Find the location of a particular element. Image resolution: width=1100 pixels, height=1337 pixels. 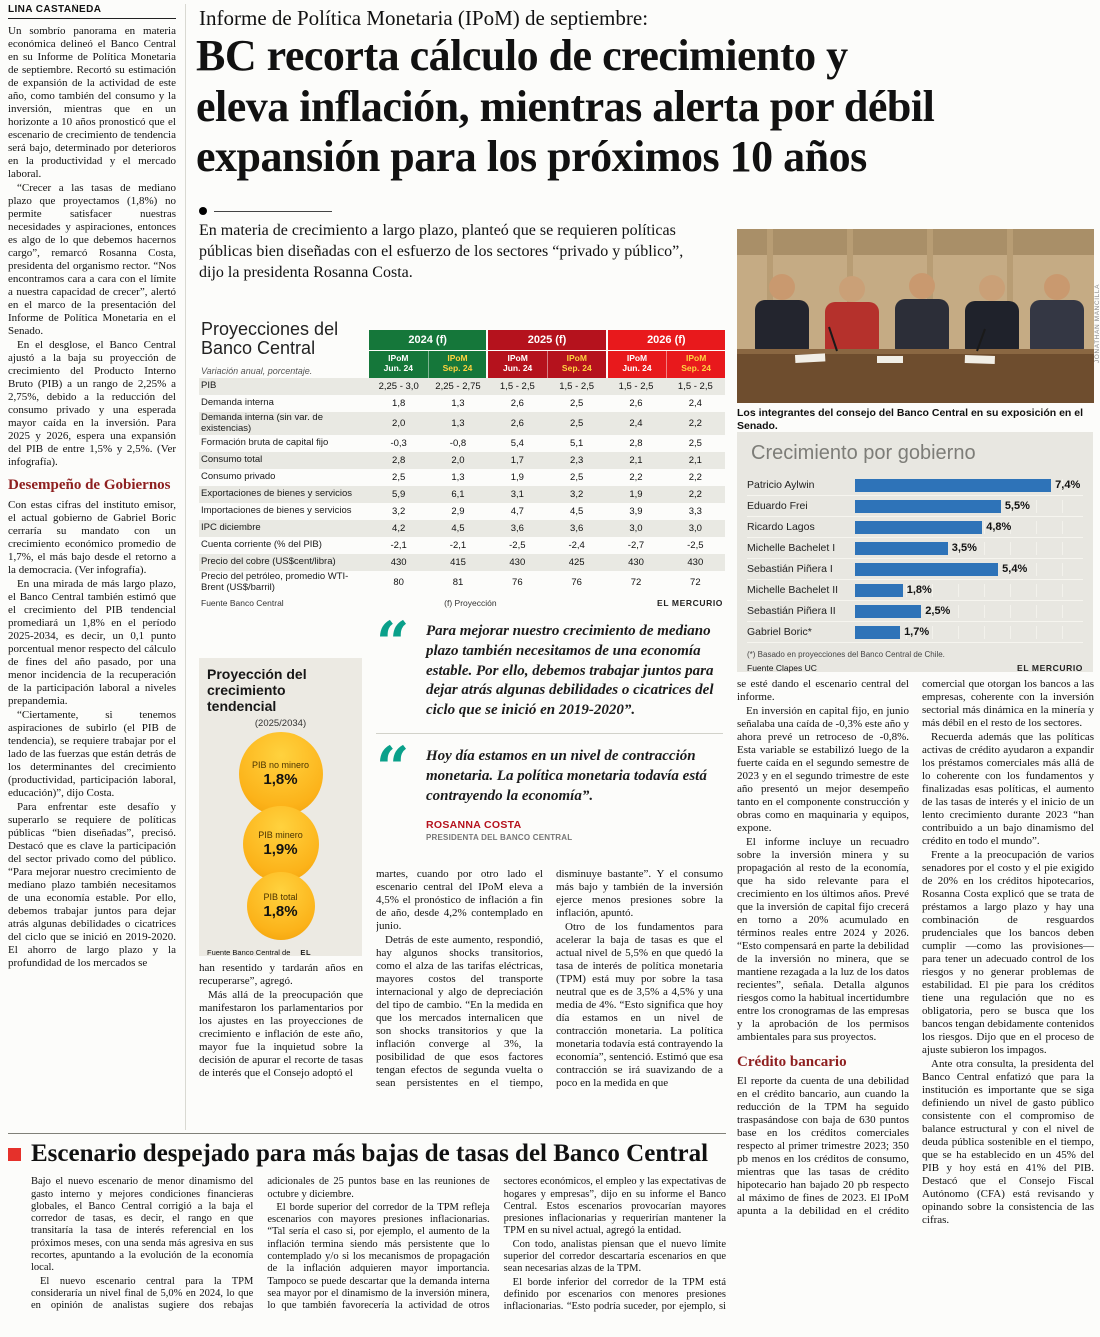

cell-value: 5,4 is located at coordinates (517, 444).